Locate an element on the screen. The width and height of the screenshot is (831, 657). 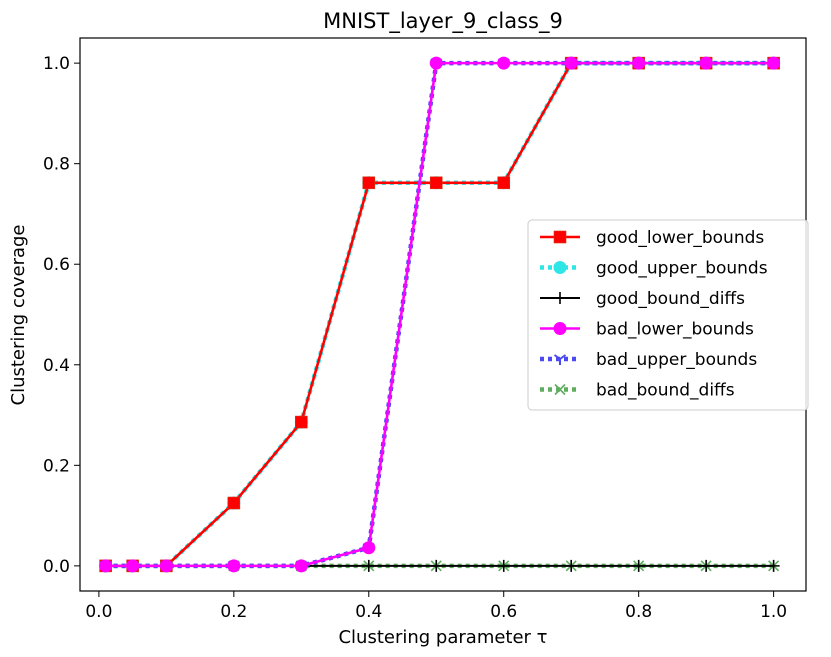
legend-item: bad_upper_bounds is located at coordinates (648, 360).